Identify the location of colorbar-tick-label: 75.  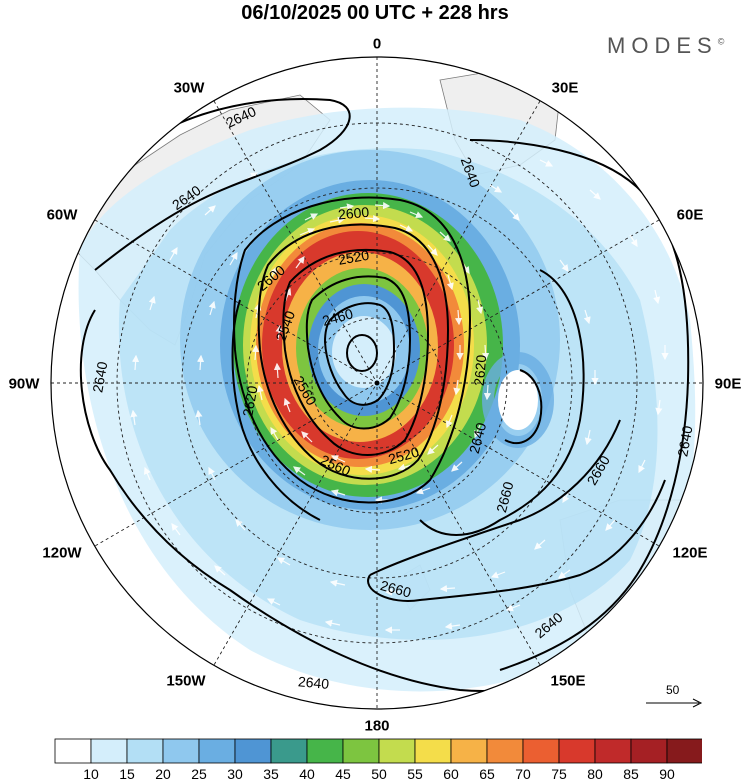
(559, 774).